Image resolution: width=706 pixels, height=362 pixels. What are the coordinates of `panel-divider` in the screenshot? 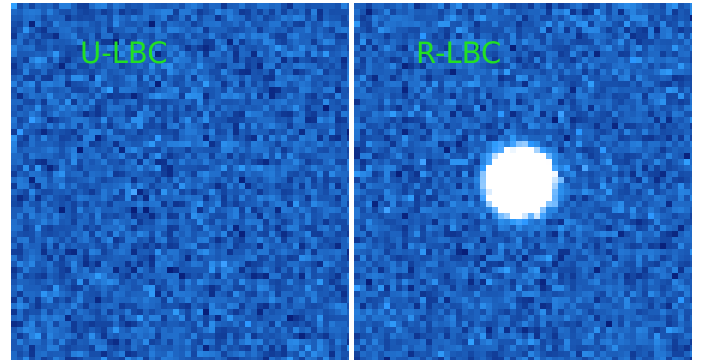 It's located at (350, 181).